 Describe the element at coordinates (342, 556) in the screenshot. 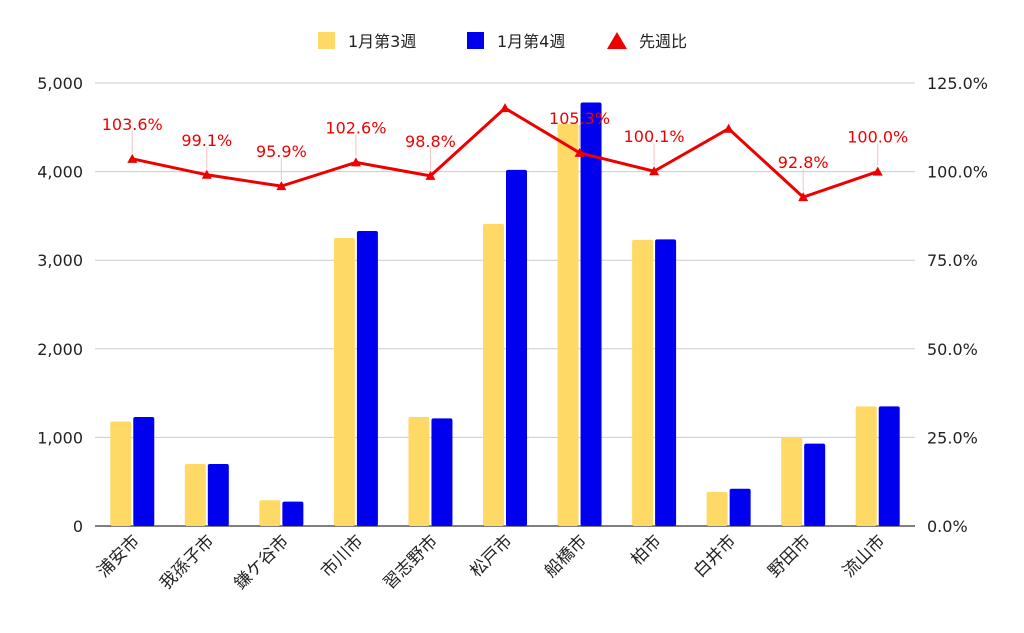

I see `x-tick-label: 市川市` at that location.